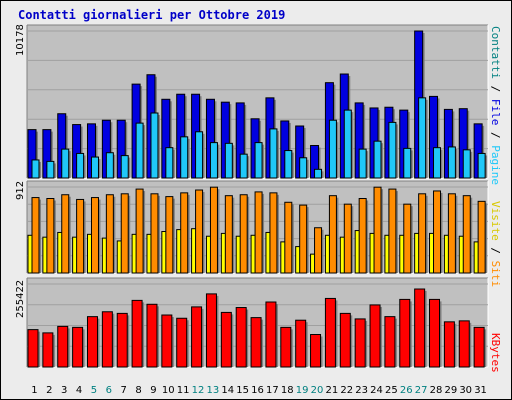 The width and height of the screenshot is (512, 400). Describe the element at coordinates (495, 250) in the screenshot. I see `legend-sep-3: /` at that location.